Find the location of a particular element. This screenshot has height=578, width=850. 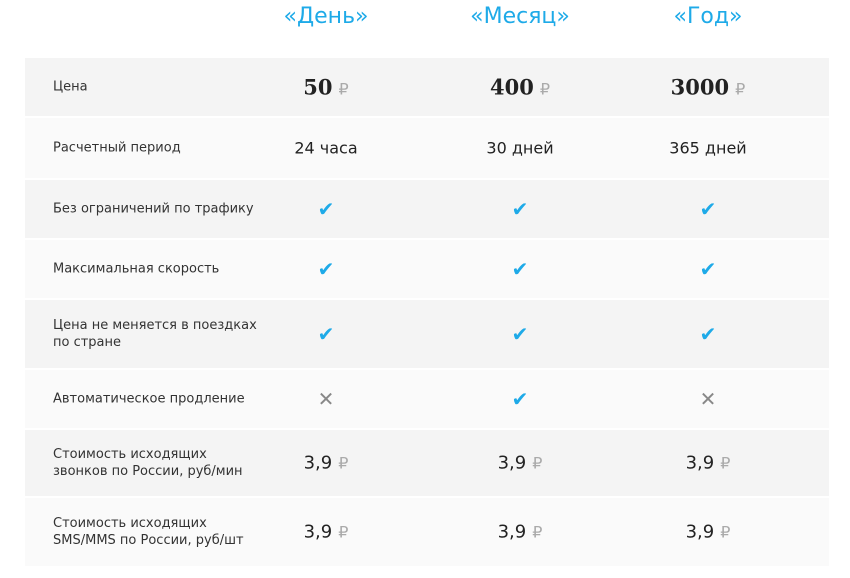

row-label: Максимальная скорость is located at coordinates (136, 269).